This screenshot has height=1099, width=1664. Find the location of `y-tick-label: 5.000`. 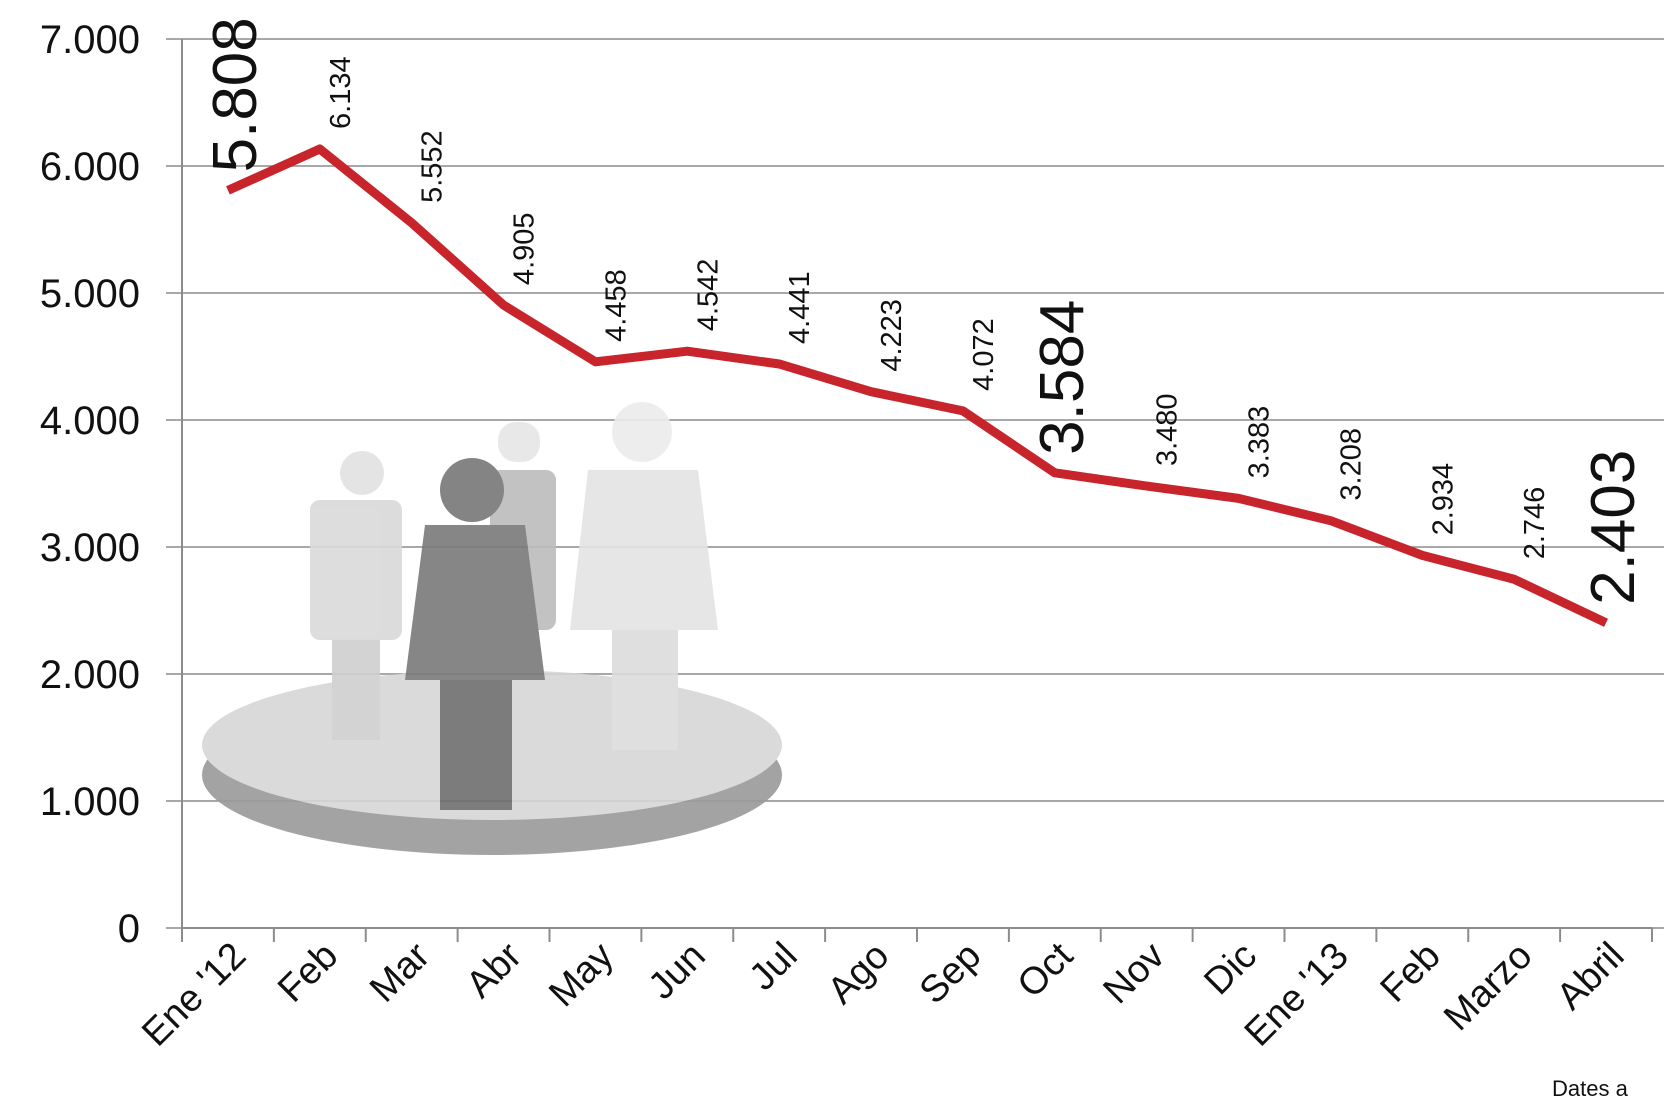

y-tick-label: 5.000 is located at coordinates (90, 294).